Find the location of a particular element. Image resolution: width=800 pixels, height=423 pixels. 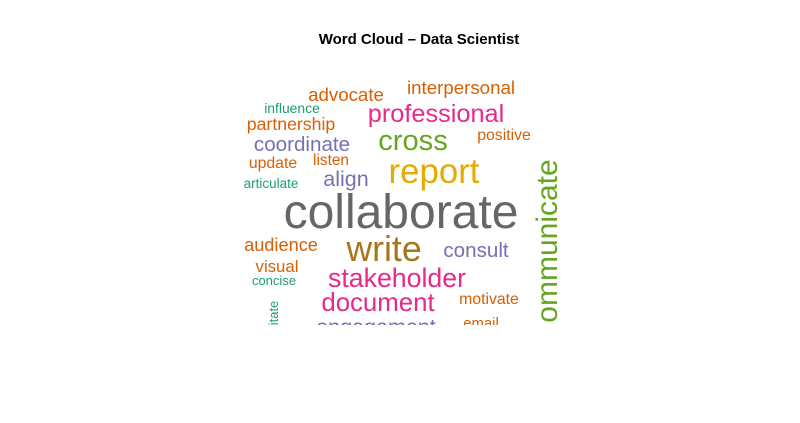

word-ommunicate: ommunicate is located at coordinates (547, 240).